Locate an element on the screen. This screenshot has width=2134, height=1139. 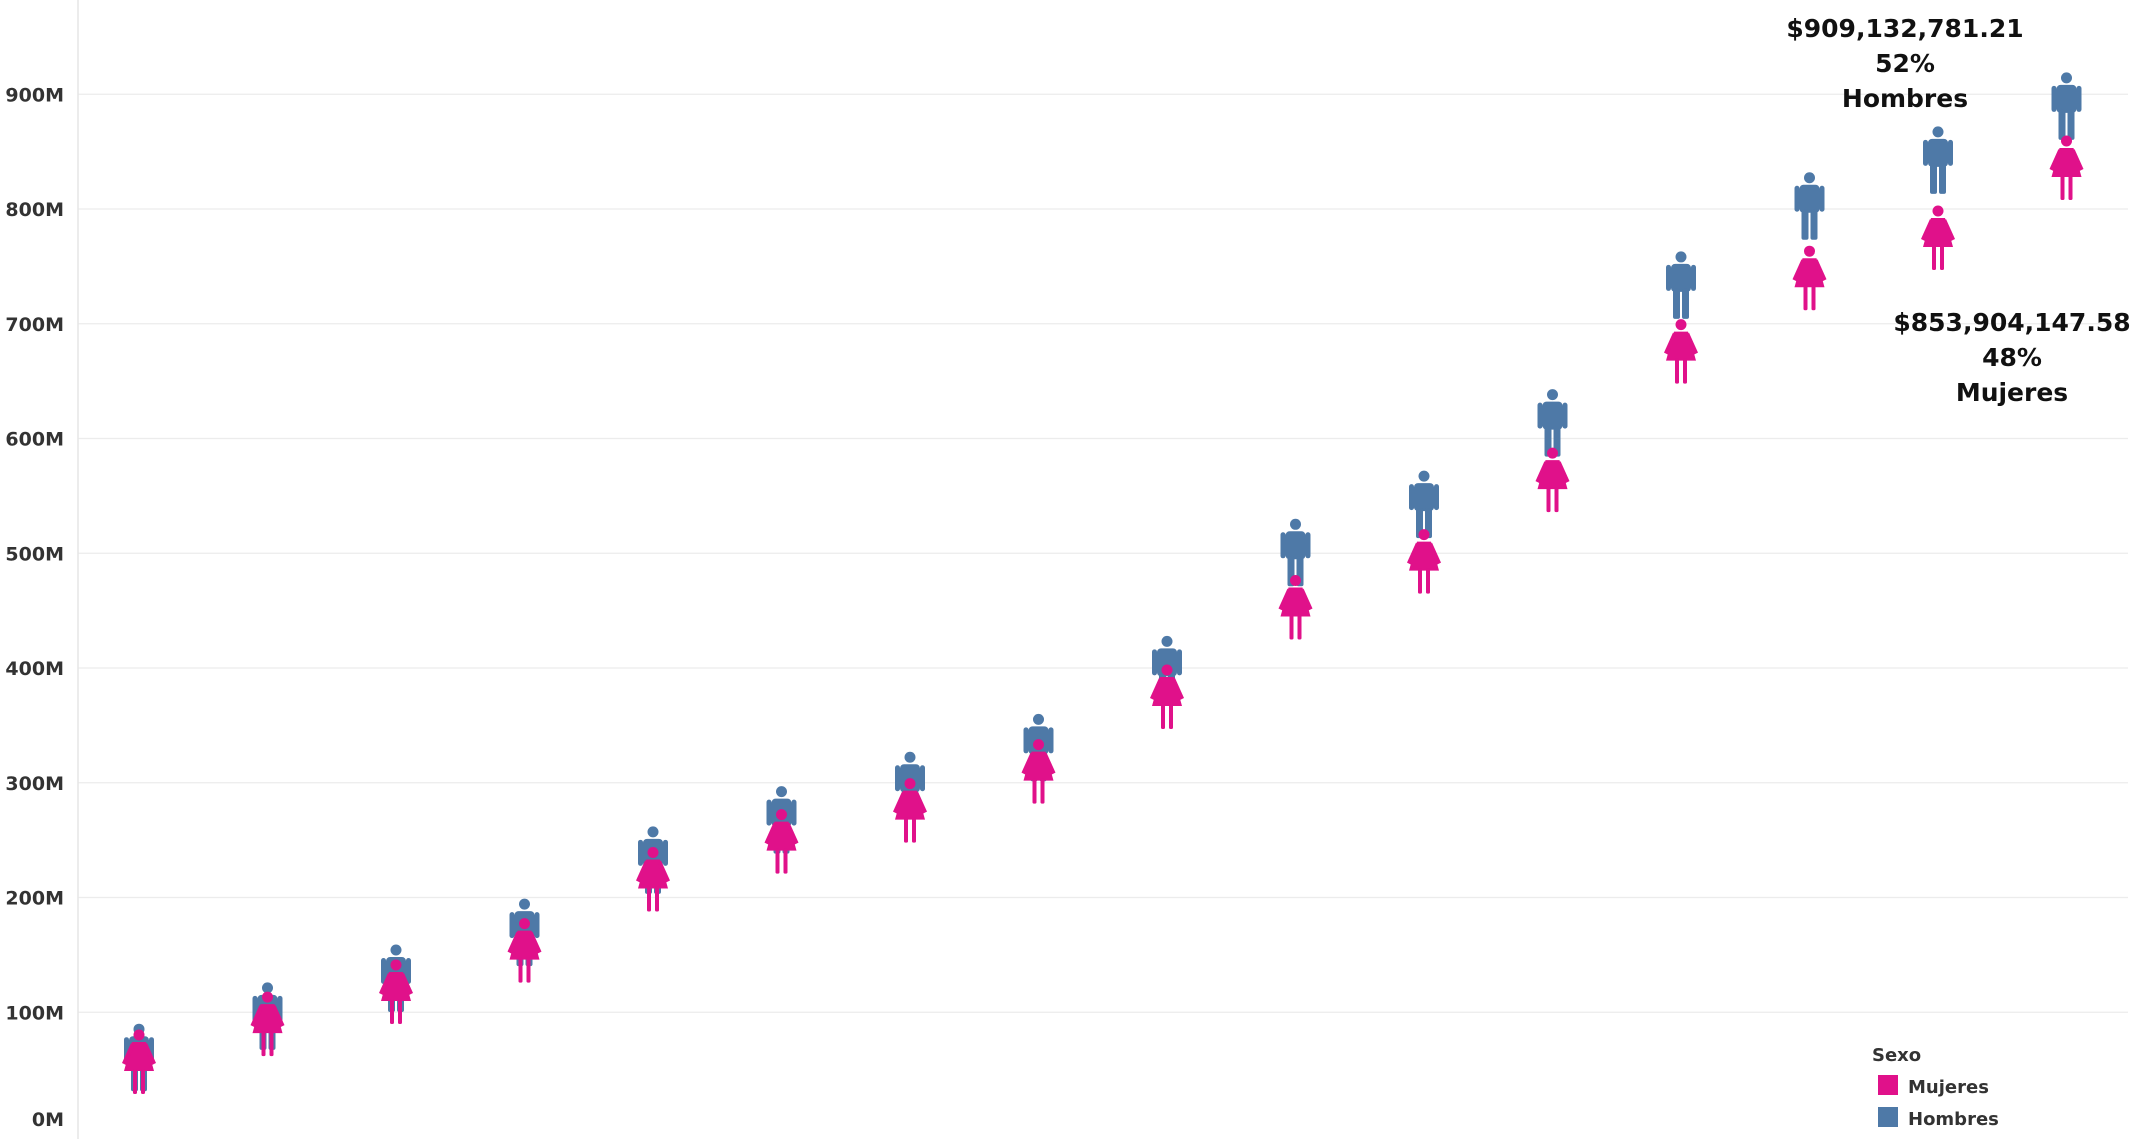
y-tick-label: 300M is located at coordinates (34, 784).